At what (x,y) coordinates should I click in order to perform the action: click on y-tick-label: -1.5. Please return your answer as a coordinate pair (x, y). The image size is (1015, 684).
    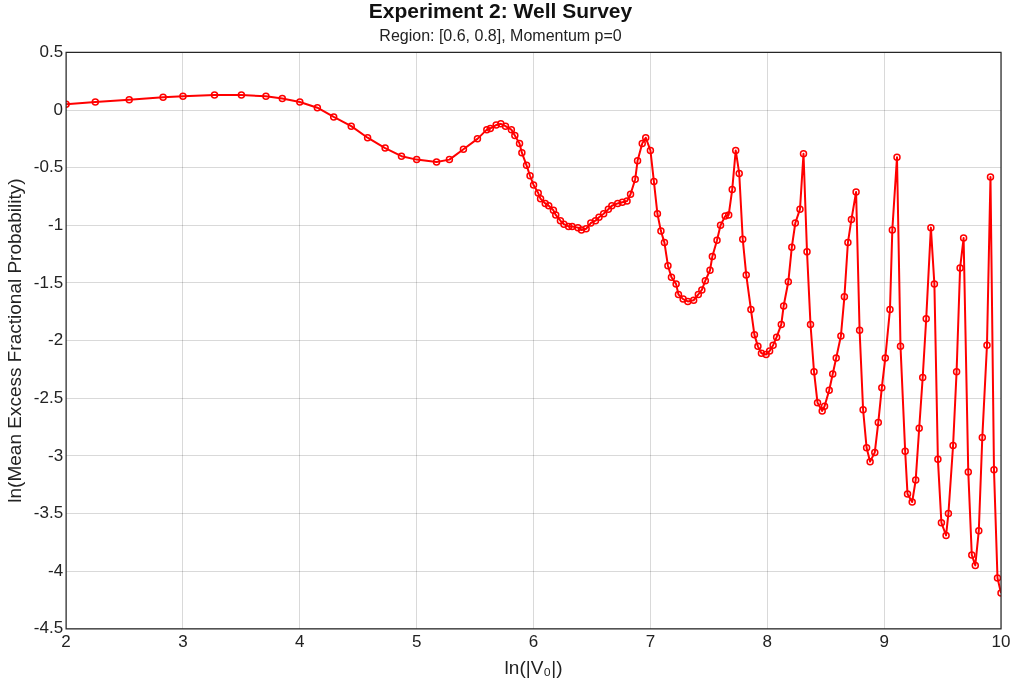
    Looking at the image, I should click on (48, 282).